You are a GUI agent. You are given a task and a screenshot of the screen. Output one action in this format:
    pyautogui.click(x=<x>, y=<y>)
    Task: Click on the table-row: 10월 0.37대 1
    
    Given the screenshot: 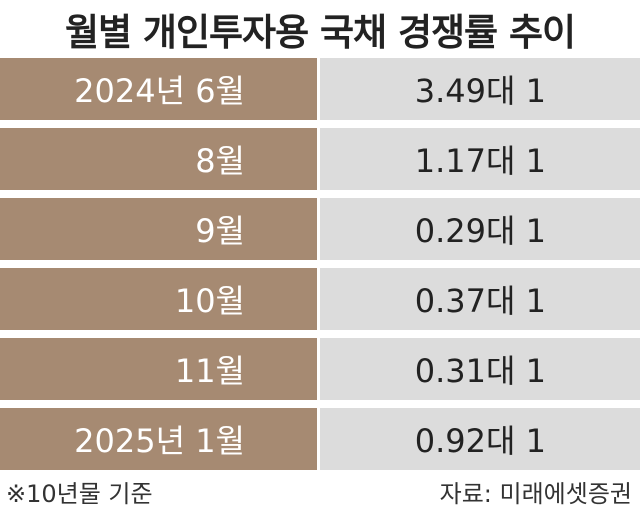 What is the action you would take?
    pyautogui.click(x=320, y=299)
    